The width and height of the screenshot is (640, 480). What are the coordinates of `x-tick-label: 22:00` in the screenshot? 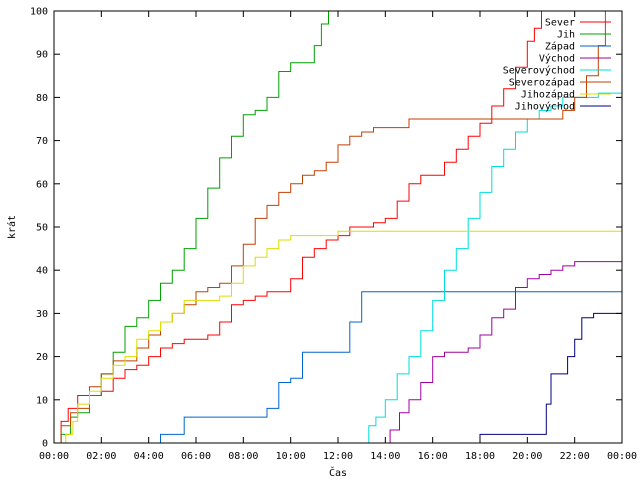 It's located at (575, 456).